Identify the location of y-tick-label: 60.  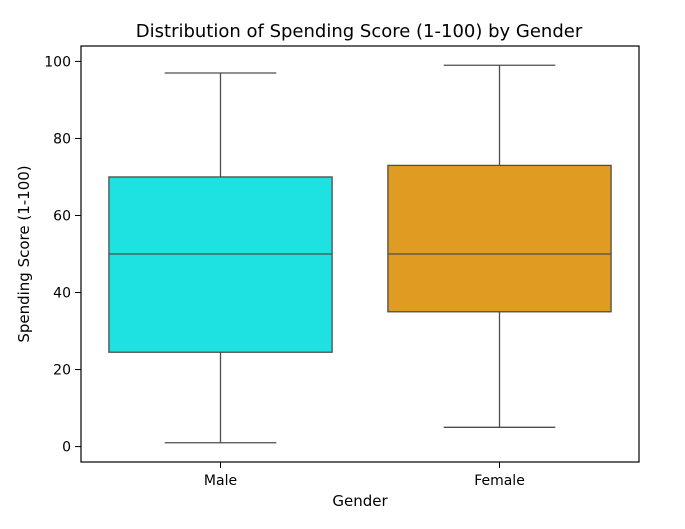
(62, 216).